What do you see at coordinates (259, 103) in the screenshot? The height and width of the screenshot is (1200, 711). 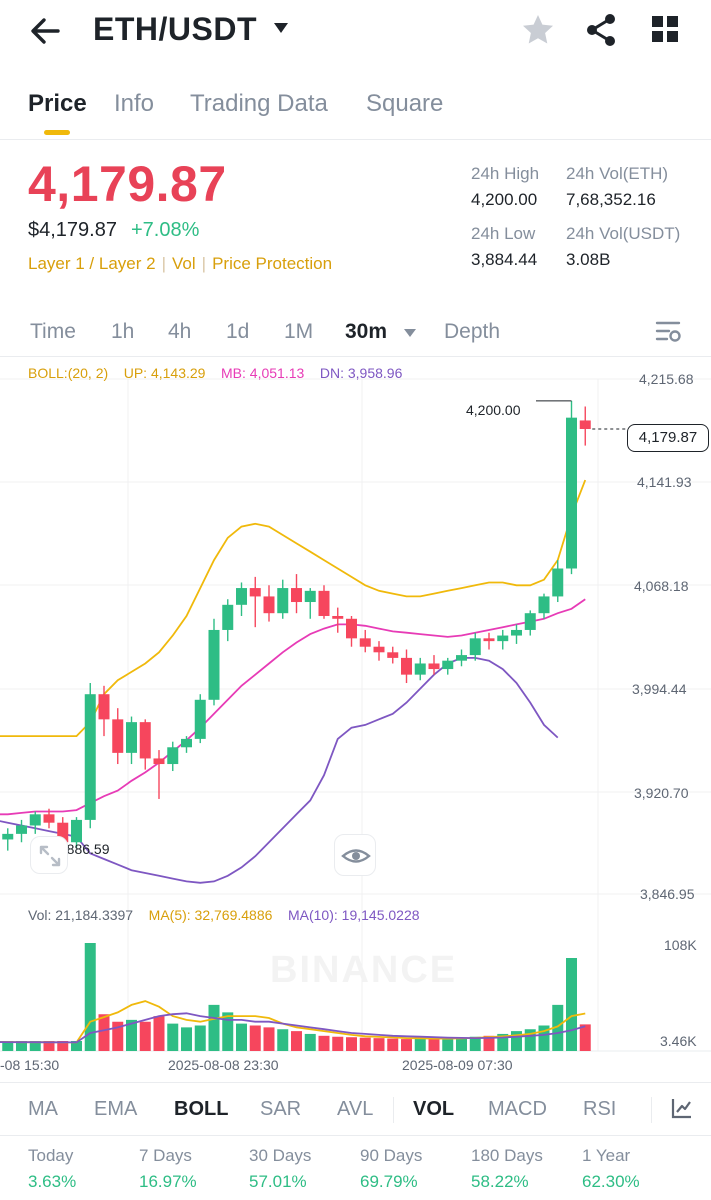 I see `tab-trading-data: Trading Data` at bounding box center [259, 103].